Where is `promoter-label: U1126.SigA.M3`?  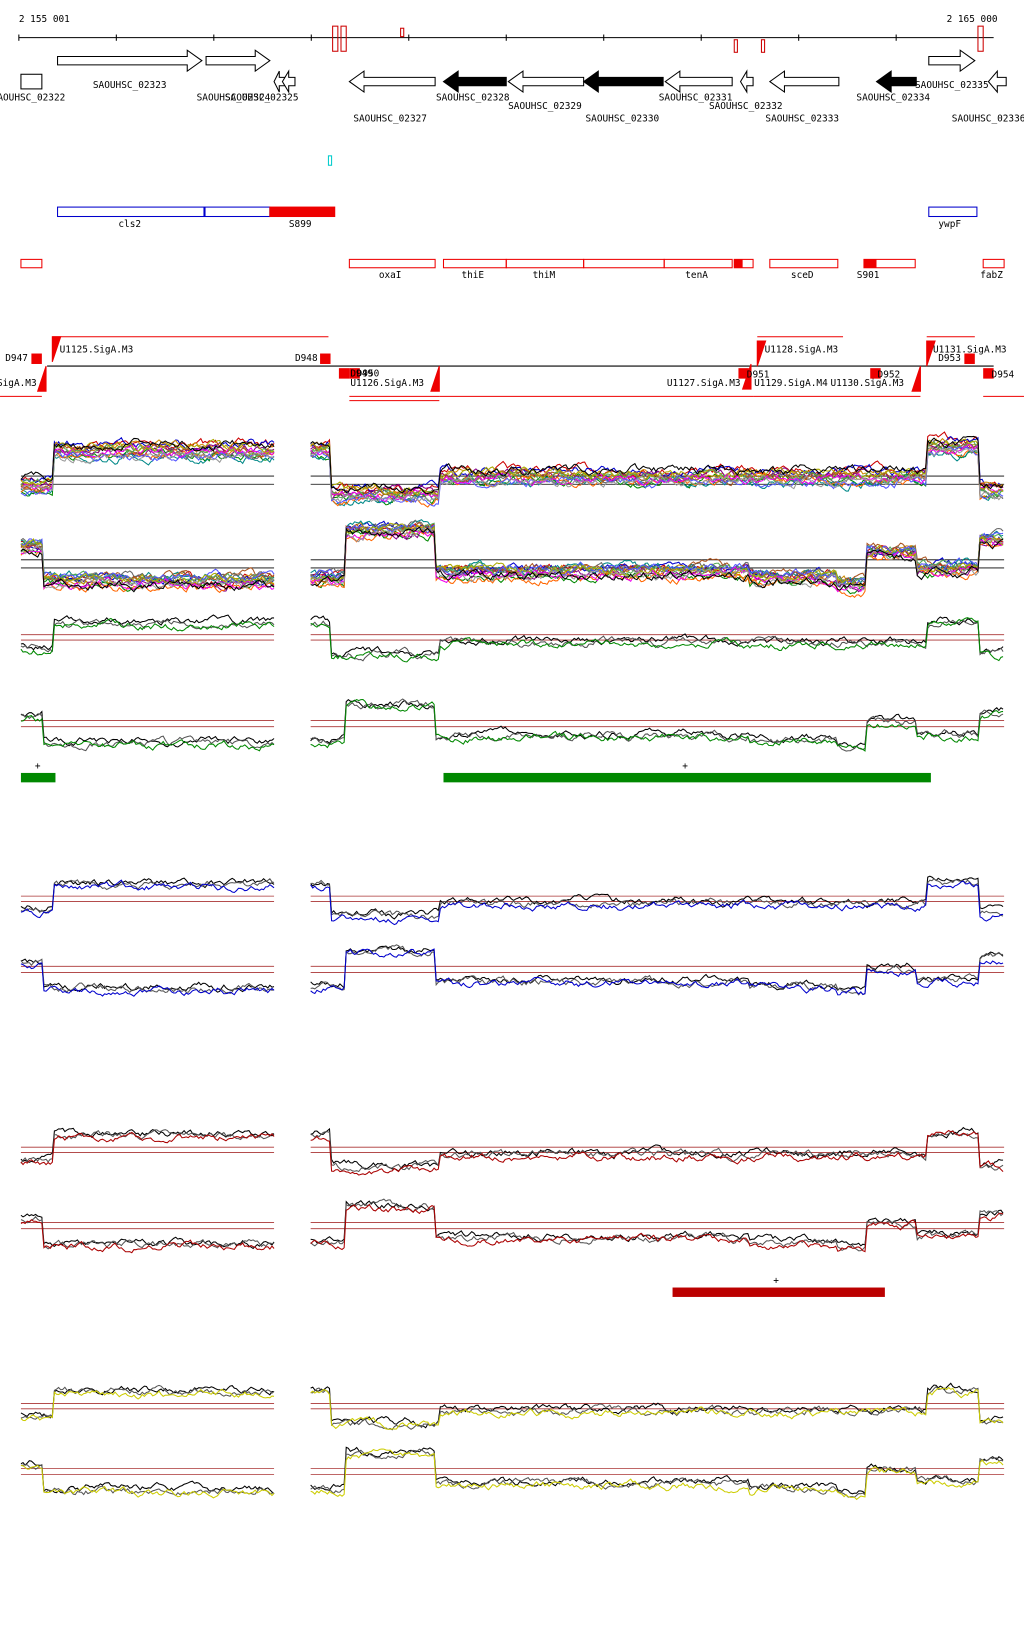
promoter-label: U1126.SigA.M3 is located at coordinates (387, 383).